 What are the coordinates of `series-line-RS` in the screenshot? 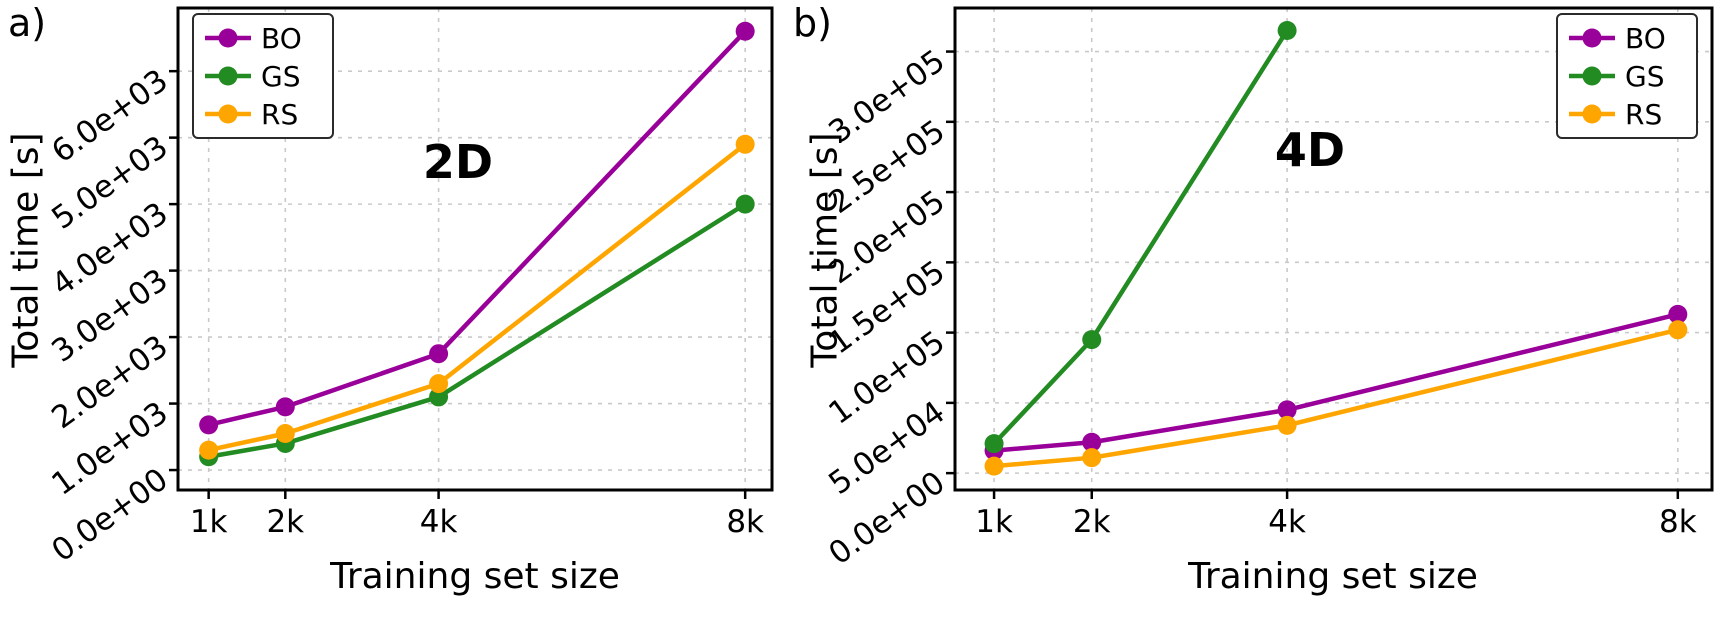 It's located at (1336, 398).